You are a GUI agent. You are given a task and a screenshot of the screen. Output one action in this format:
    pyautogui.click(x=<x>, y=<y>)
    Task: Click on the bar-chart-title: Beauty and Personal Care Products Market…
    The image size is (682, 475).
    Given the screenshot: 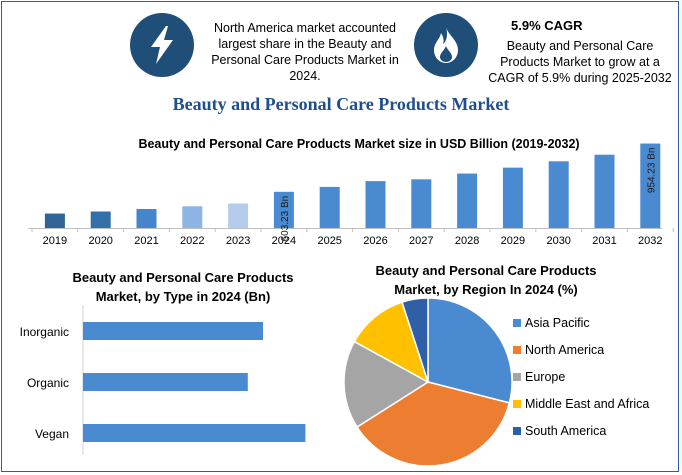 What is the action you would take?
    pyautogui.click(x=358, y=144)
    